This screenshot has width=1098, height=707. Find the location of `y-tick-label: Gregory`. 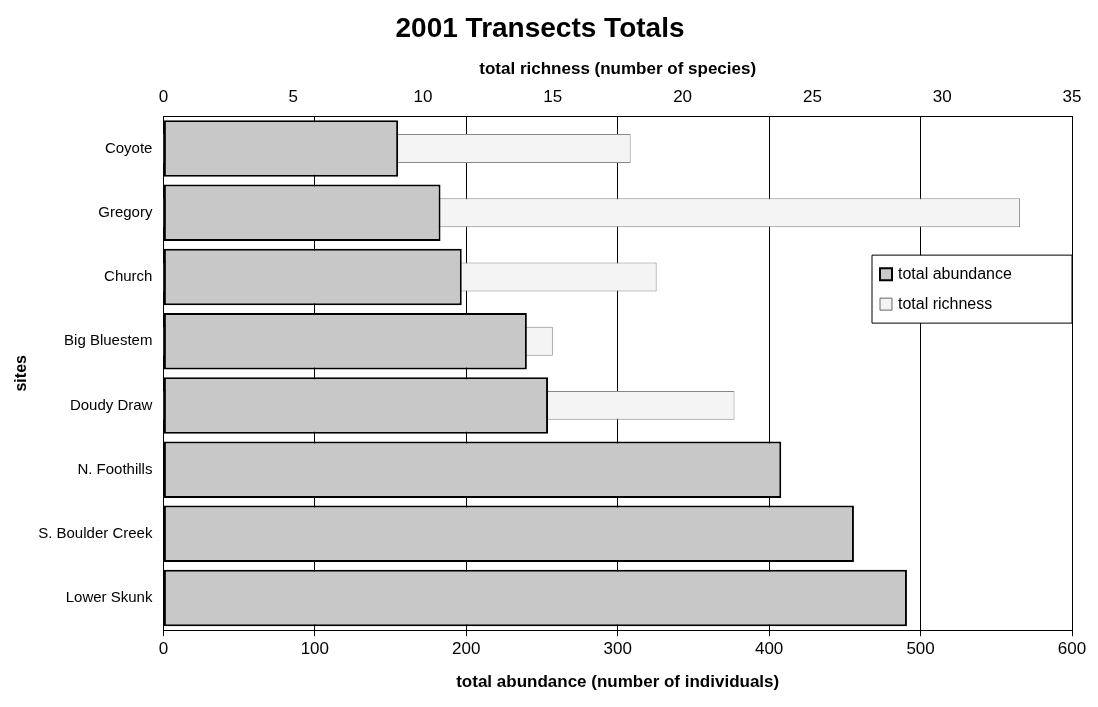

y-tick-label: Gregory is located at coordinates (125, 211).